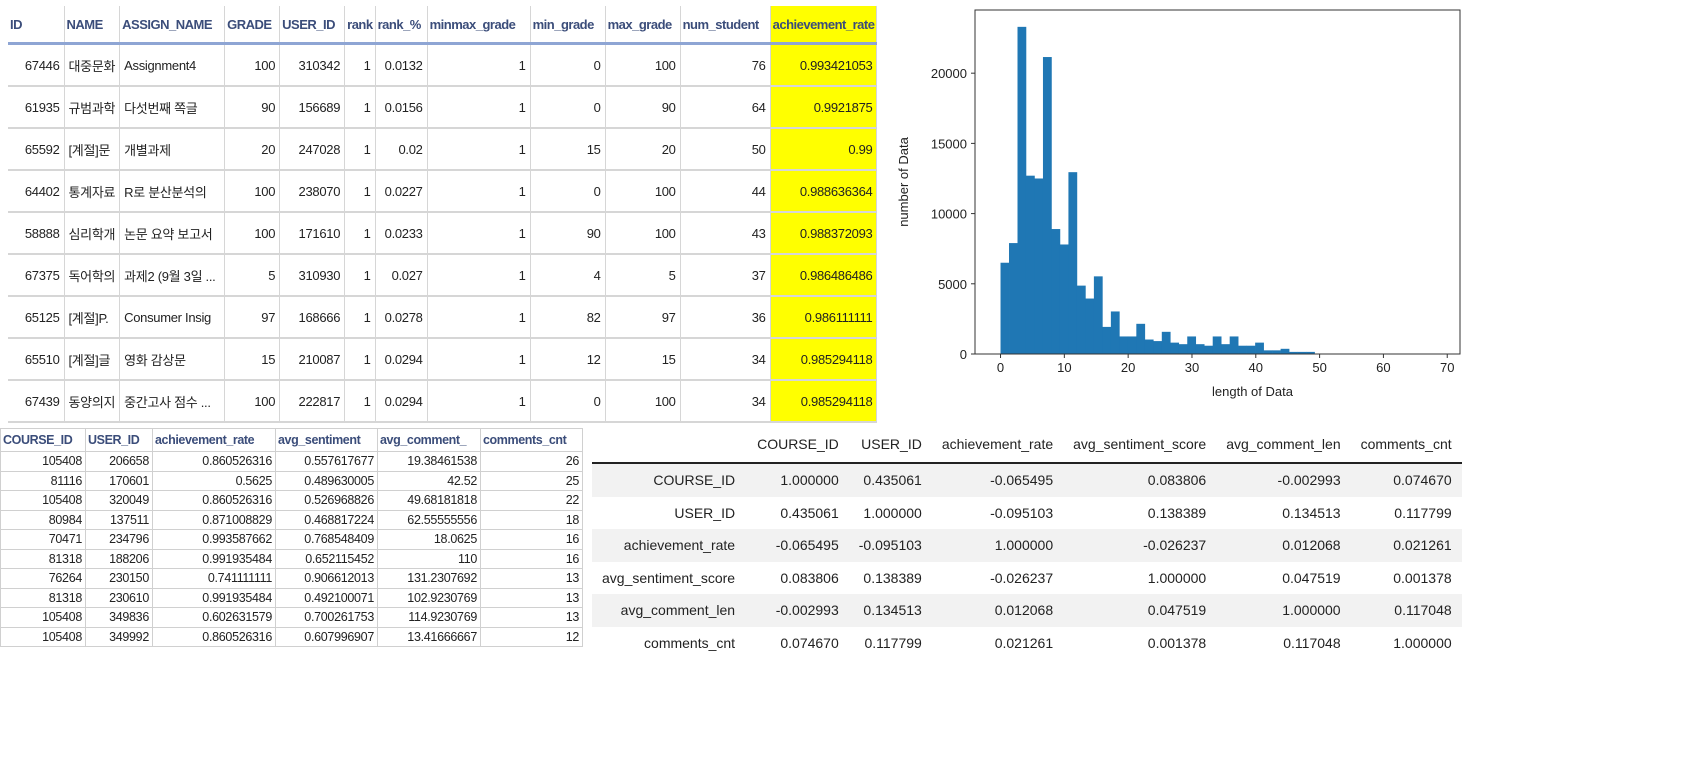 This screenshot has height=769, width=1696. Describe the element at coordinates (670, 445) in the screenshot. I see `column-header` at that location.